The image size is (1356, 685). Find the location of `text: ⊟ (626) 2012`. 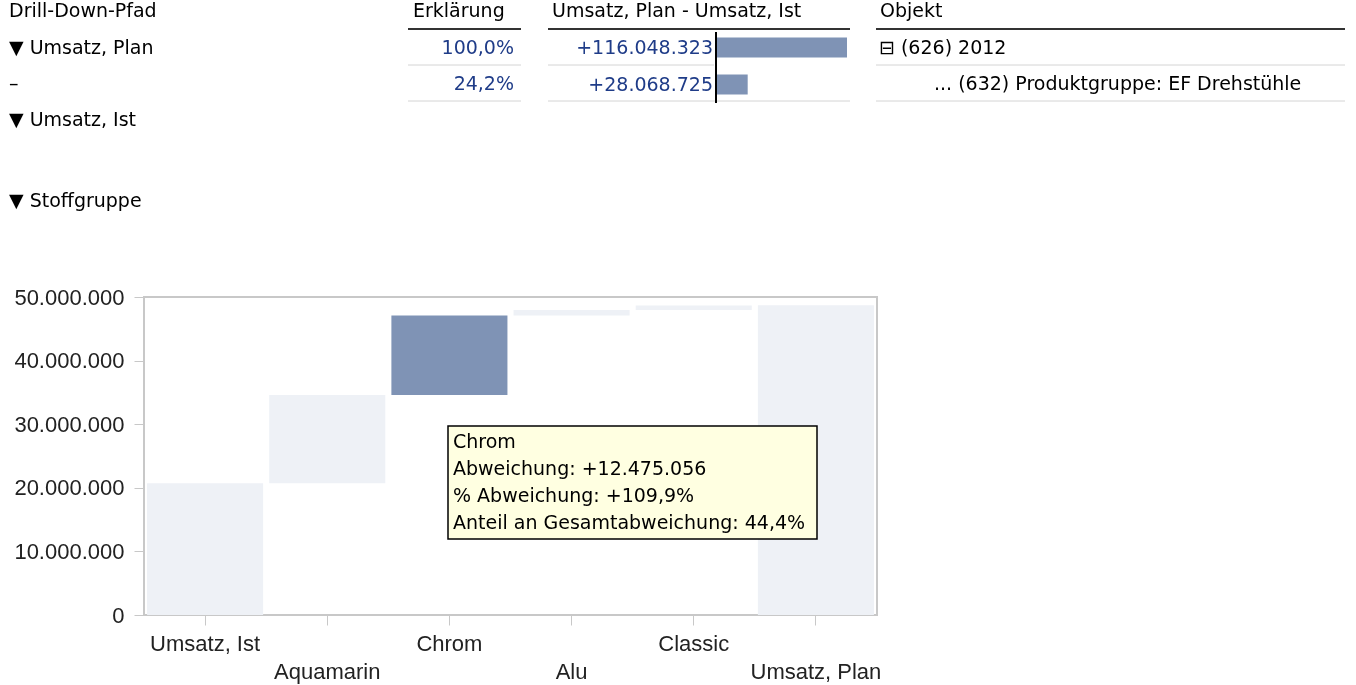

text: ⊟ (626) 2012 is located at coordinates (943, 47).